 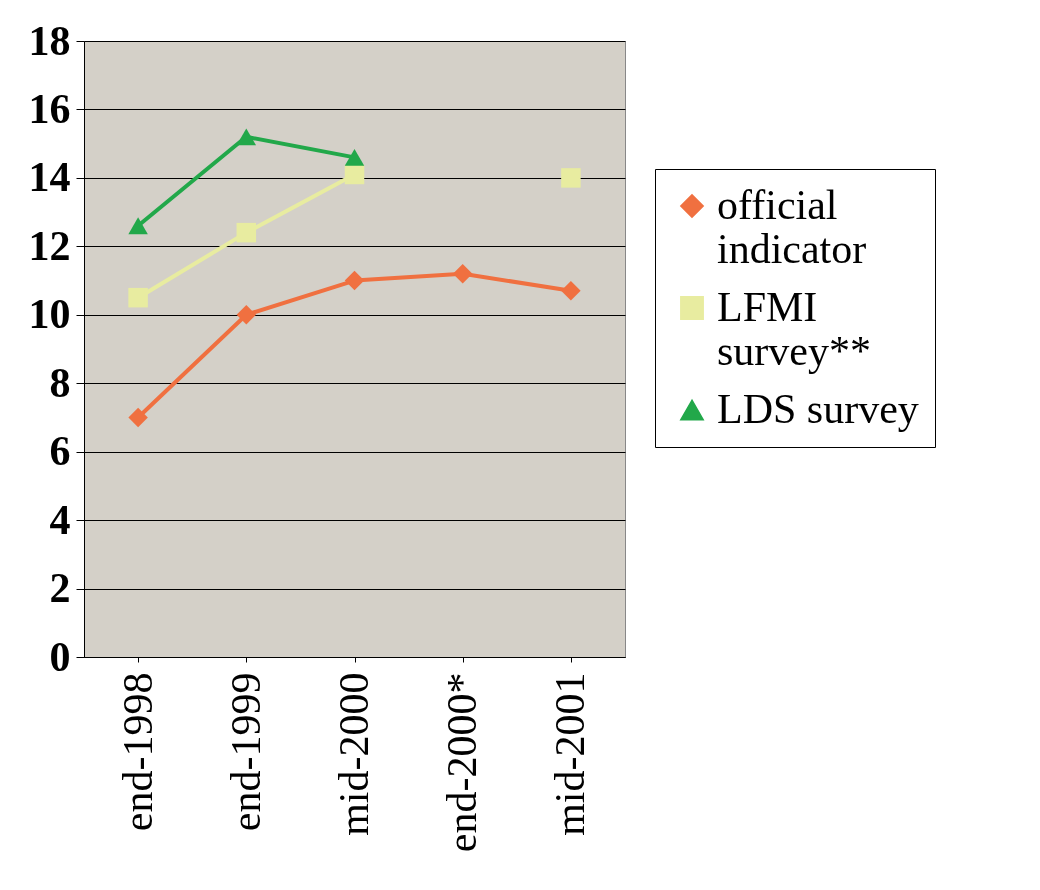 What do you see at coordinates (354, 754) in the screenshot?
I see `x-tick-label: mid-2000` at bounding box center [354, 754].